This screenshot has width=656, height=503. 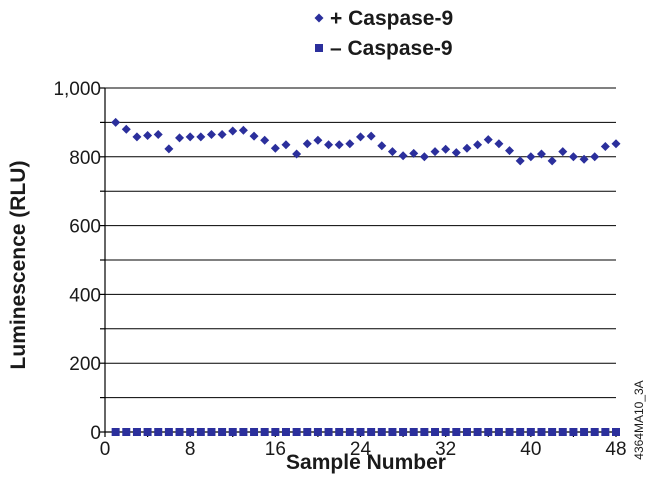 I want to click on y-tick-labels: 0 200 400 600 800 1,000, so click(x=77, y=261).